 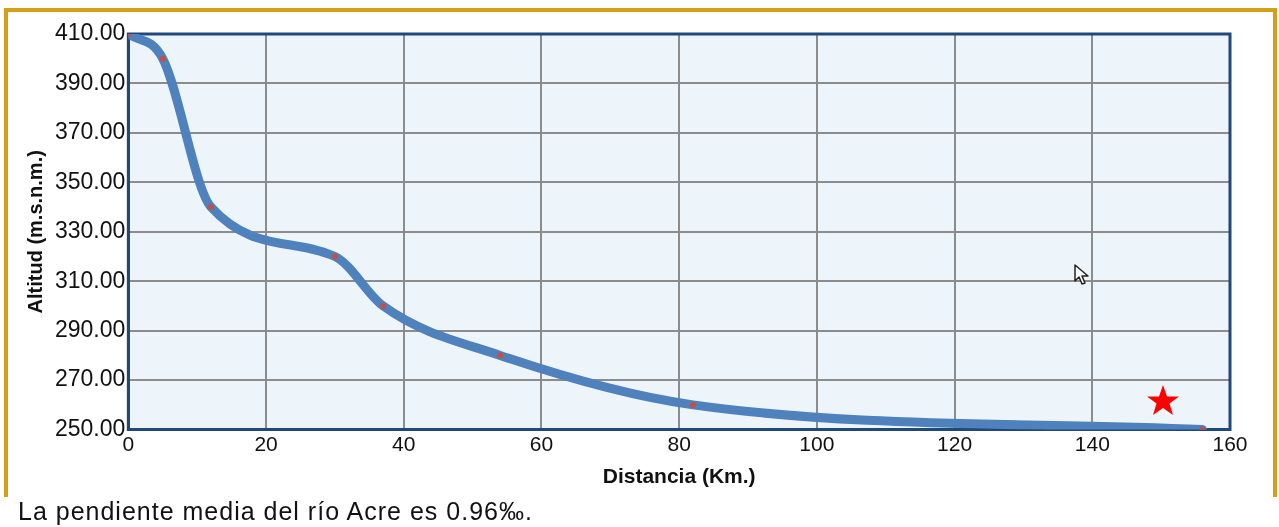 I want to click on x-tick-label: 60, so click(x=541, y=443).